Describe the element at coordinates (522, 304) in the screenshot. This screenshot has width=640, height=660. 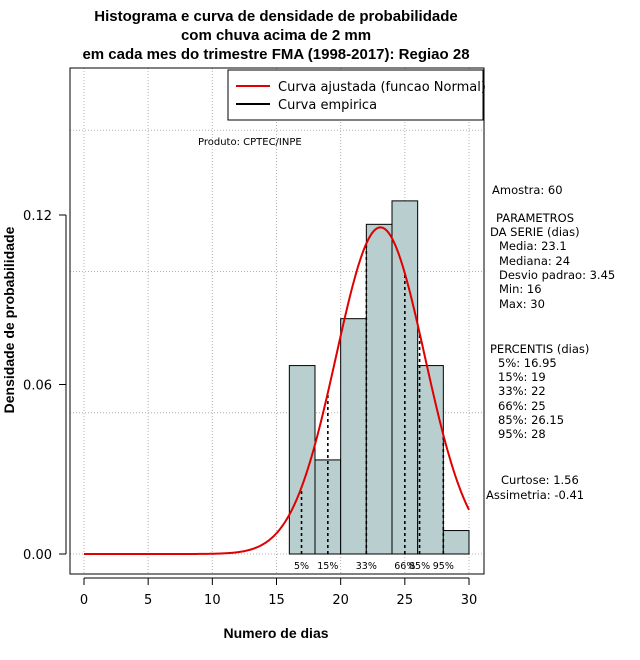
I see `stat-max: Max: 30` at that location.